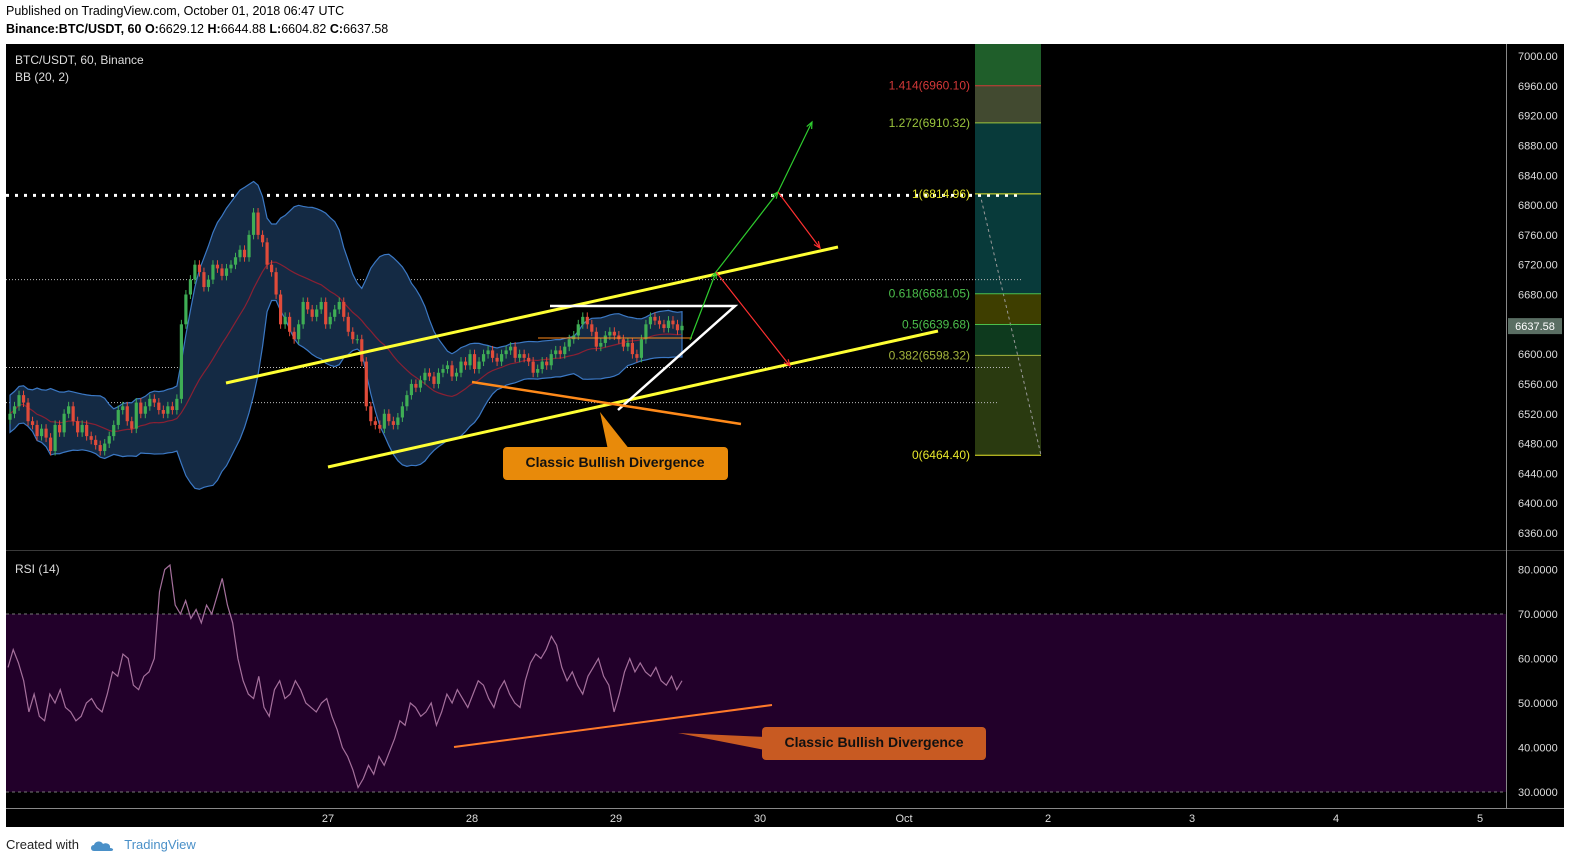 This screenshot has width=1570, height=864. What do you see at coordinates (1538, 474) in the screenshot?
I see `price-tick-label: 6440.00` at bounding box center [1538, 474].